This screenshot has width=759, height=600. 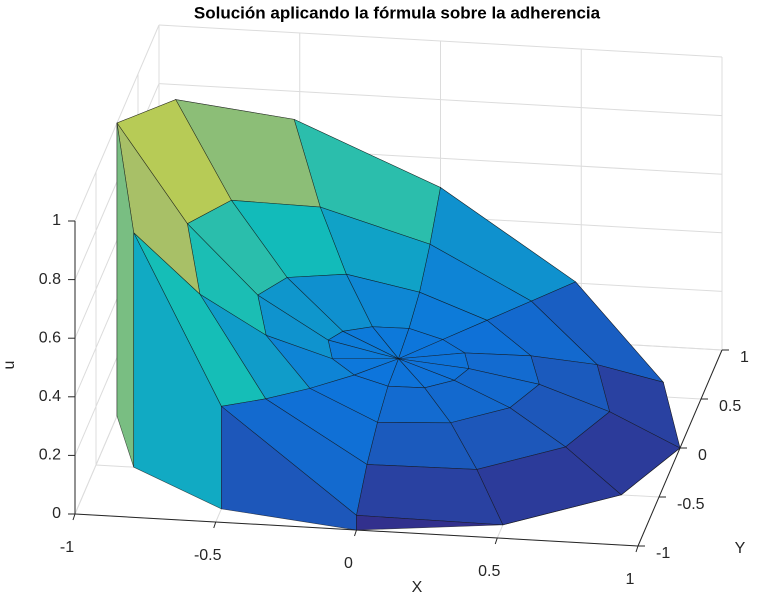 I want to click on x-axis-label: X, so click(x=417, y=587).